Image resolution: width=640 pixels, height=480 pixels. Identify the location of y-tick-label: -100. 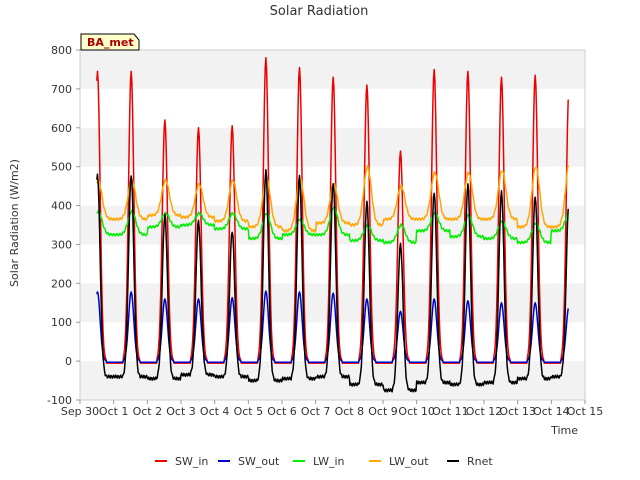
(59, 400).